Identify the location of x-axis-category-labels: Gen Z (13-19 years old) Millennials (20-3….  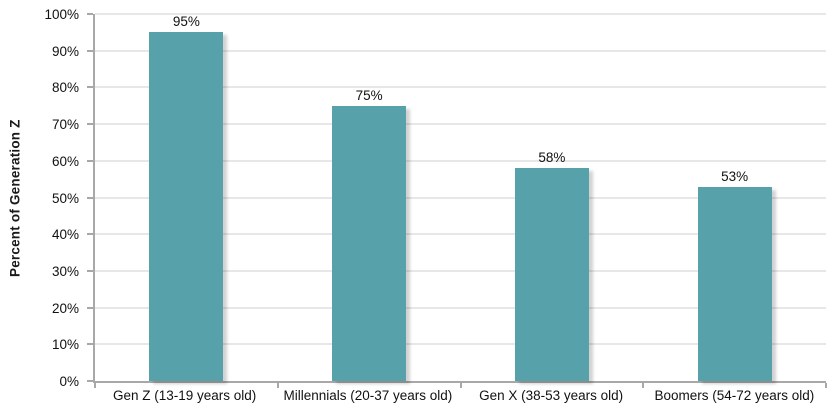
(459, 400).